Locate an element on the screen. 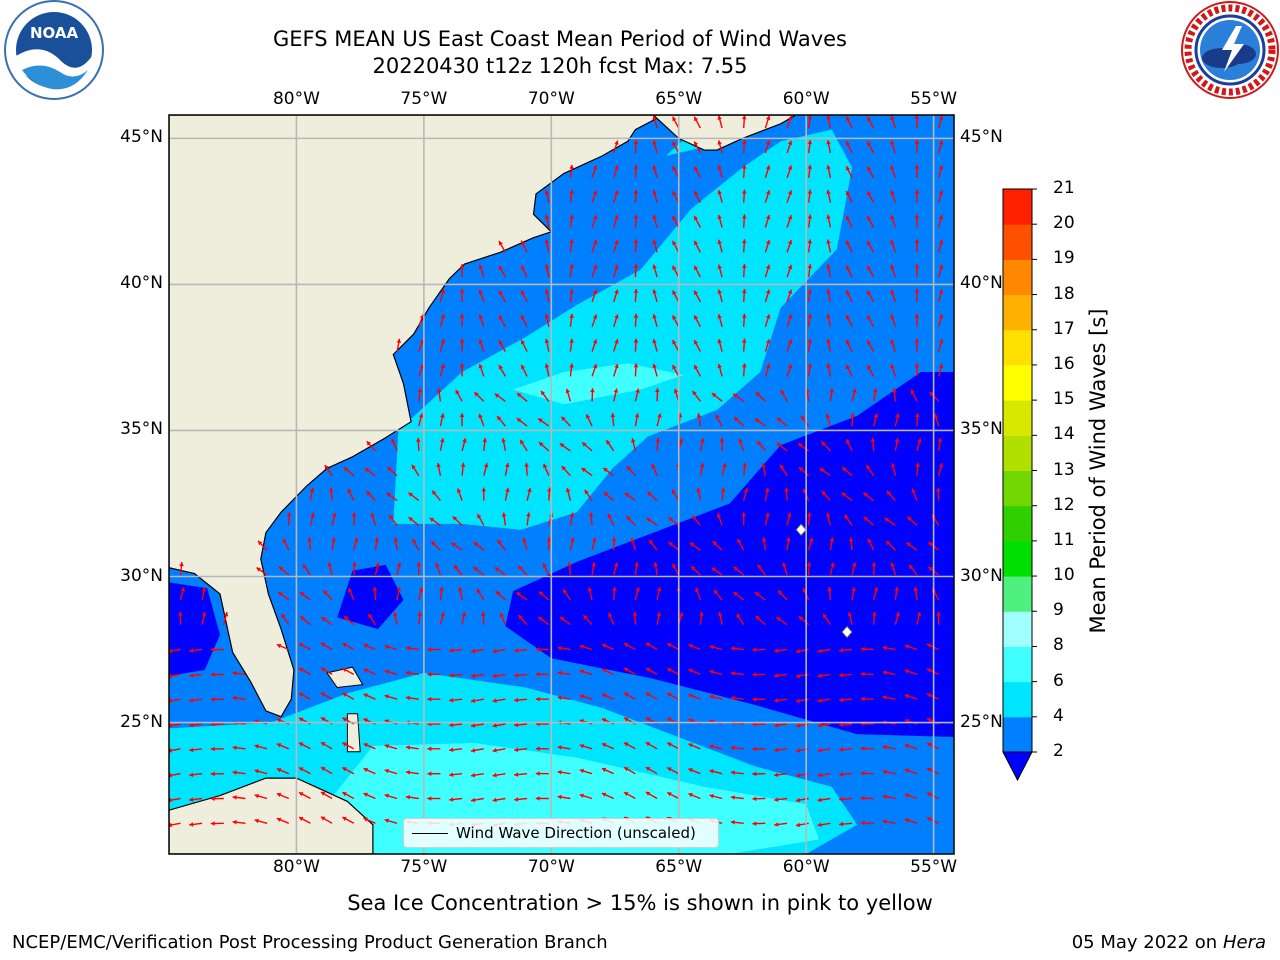 The width and height of the screenshot is (1280, 960). lon-tick-top: 60°W is located at coordinates (806, 99).